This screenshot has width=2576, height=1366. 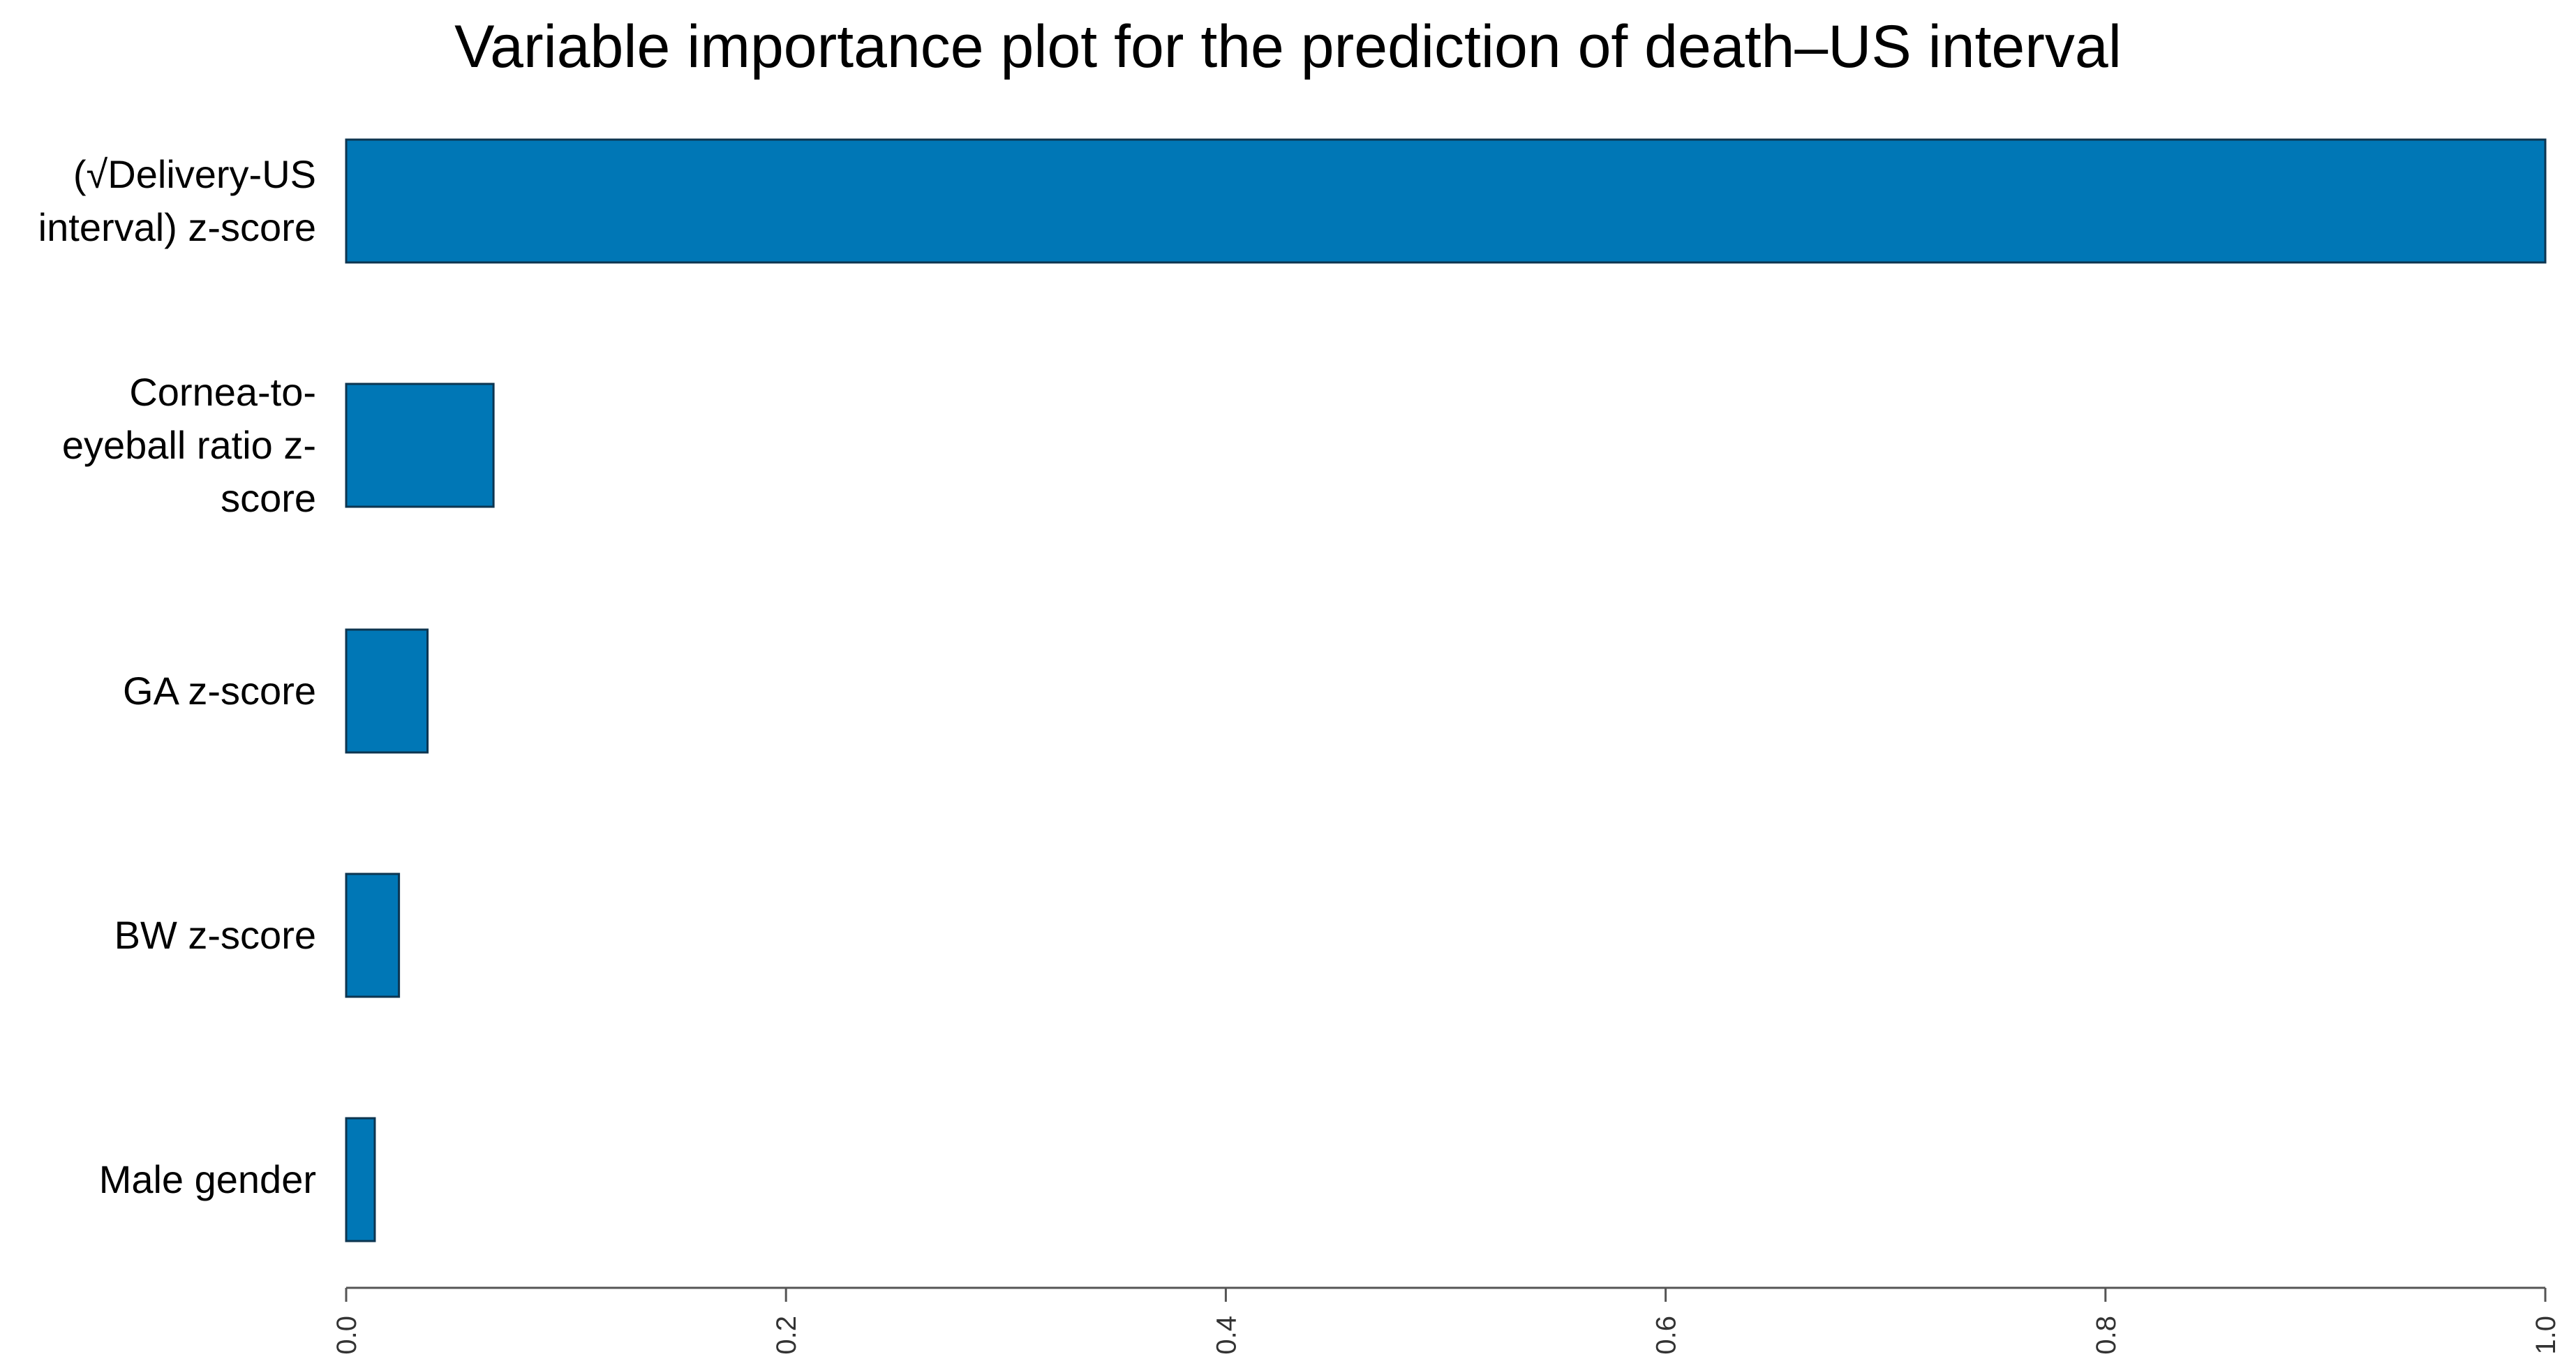 What do you see at coordinates (188, 445) in the screenshot?
I see `category-label-cornea-eyeball: Cornea-to- eyeball ratio z- score` at bounding box center [188, 445].